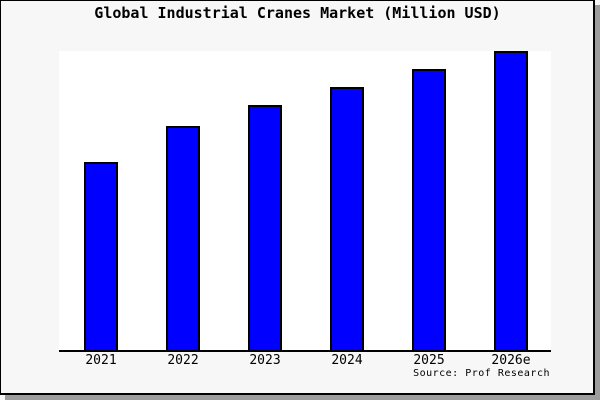 The height and width of the screenshot is (400, 600). Describe the element at coordinates (265, 360) in the screenshot. I see `x-tick-label: 2023` at that location.